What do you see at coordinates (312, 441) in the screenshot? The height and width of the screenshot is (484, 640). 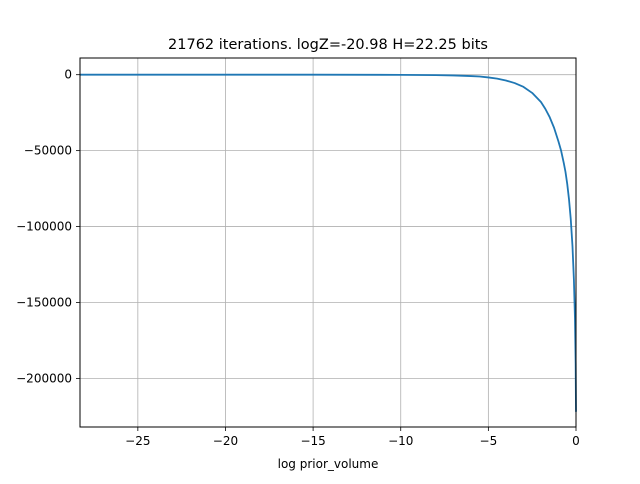 I see `x-tick-label: −15` at bounding box center [312, 441].